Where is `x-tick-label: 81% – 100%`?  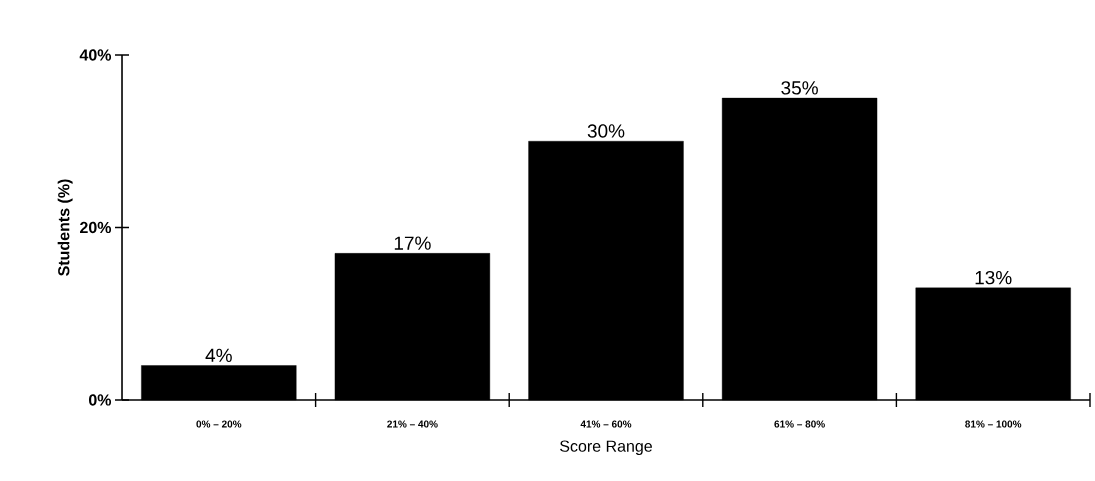
x-tick-label: 81% – 100% is located at coordinates (993, 424).